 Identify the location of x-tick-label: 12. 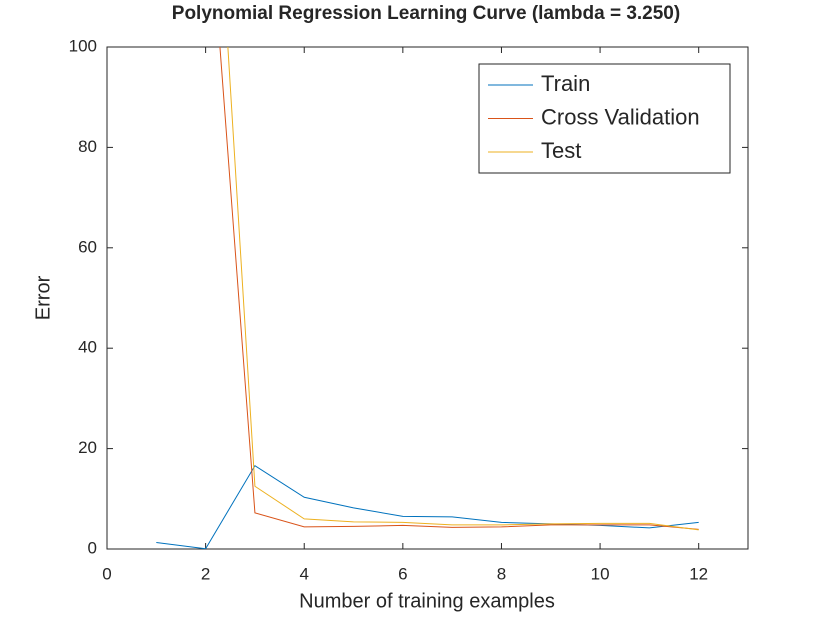
(698, 573).